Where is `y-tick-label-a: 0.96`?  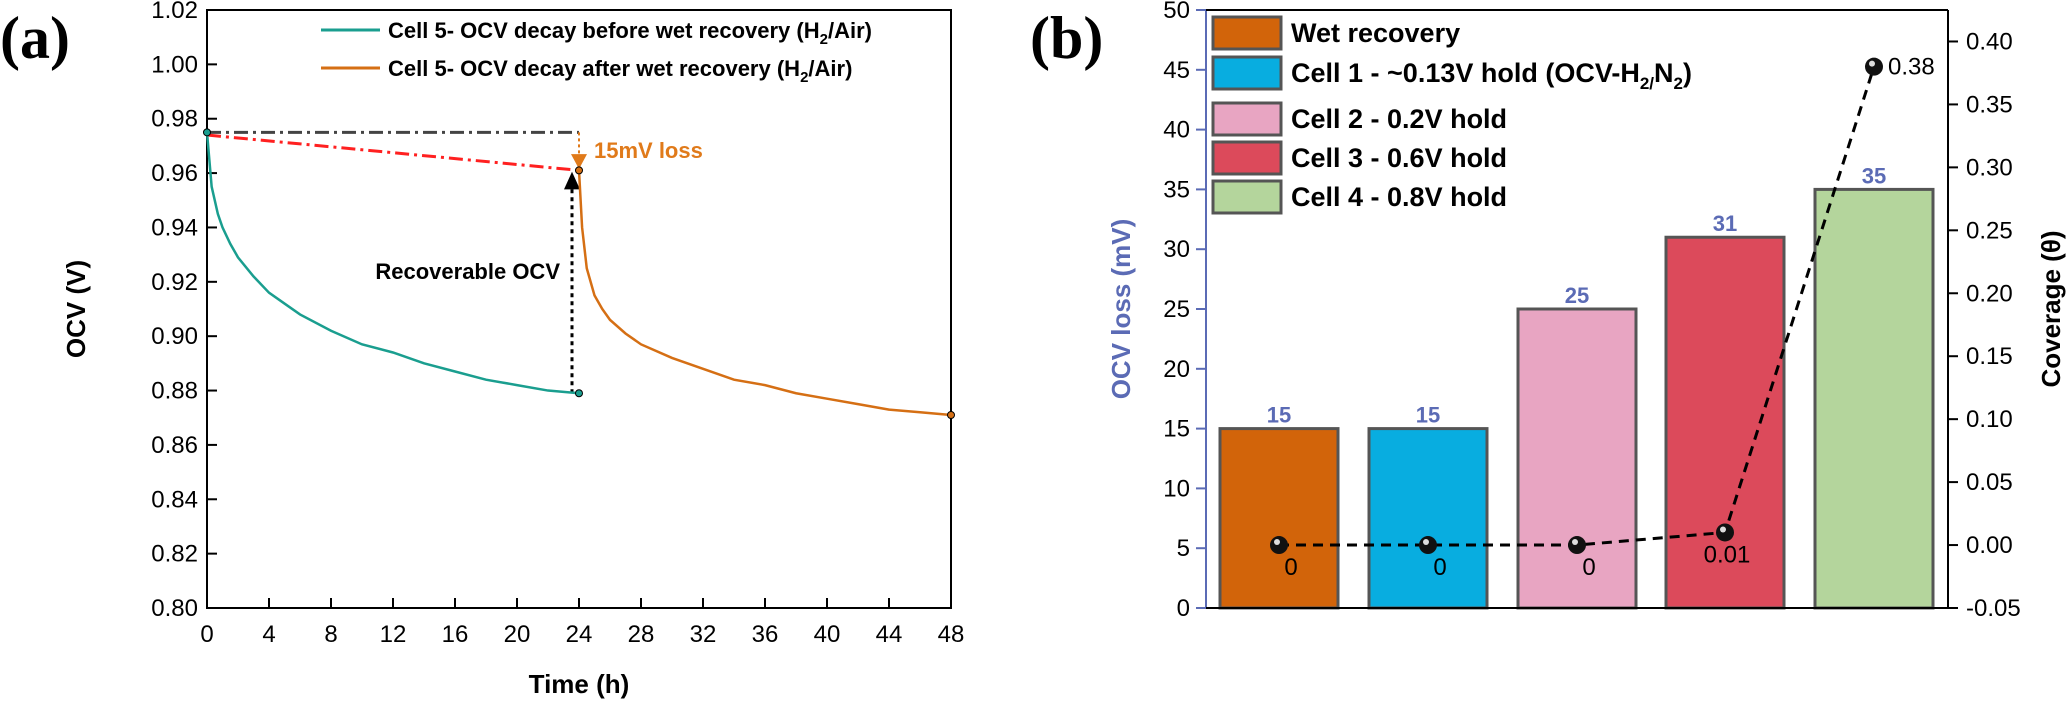 y-tick-label-a: 0.96 is located at coordinates (174, 173).